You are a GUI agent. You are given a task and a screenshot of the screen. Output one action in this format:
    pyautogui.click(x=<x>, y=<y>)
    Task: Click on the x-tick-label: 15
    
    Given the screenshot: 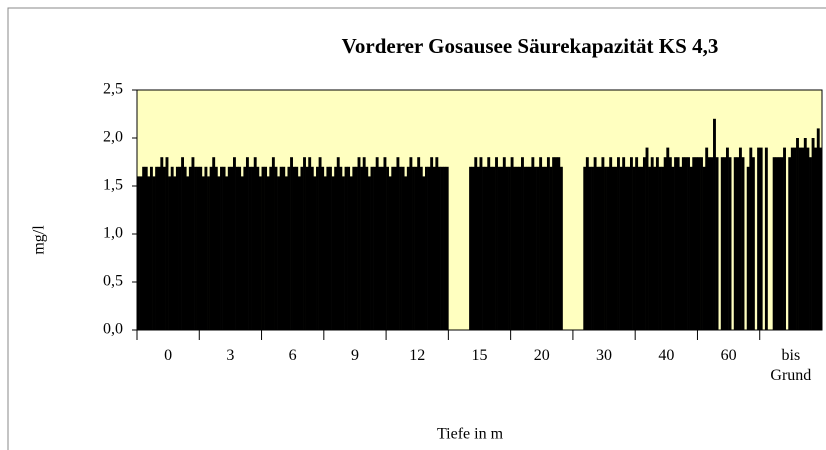 What is the action you would take?
    pyautogui.click(x=479, y=355)
    